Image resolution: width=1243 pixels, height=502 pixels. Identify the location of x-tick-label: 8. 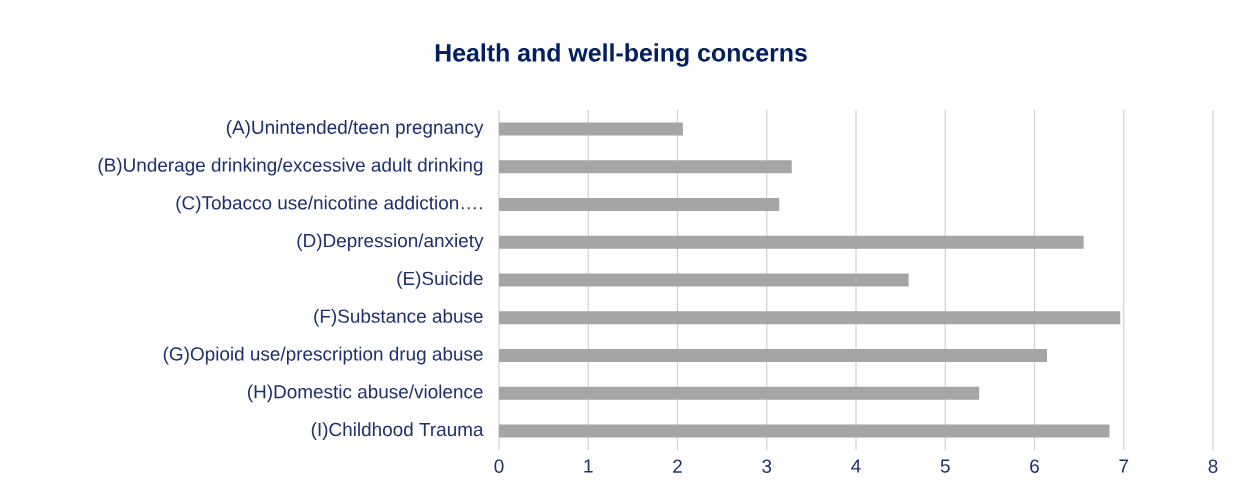
(1213, 466).